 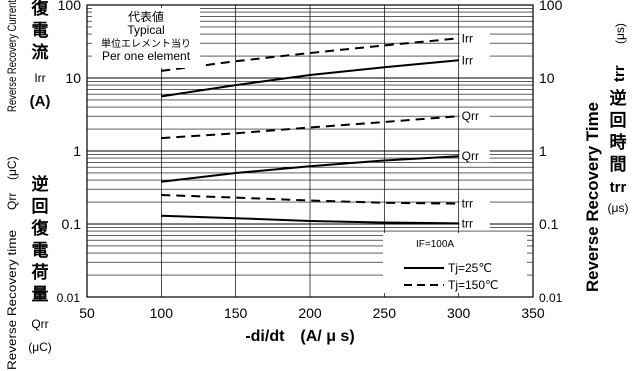 What do you see at coordinates (40, 347) in the screenshot?
I see `left-label-bottom-unit: (μC)` at bounding box center [40, 347].